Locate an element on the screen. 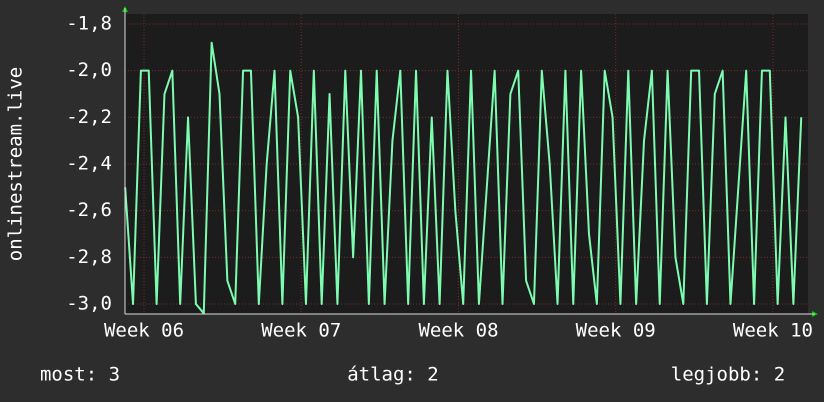  y-tick-label: -2,6 is located at coordinates (89, 210).